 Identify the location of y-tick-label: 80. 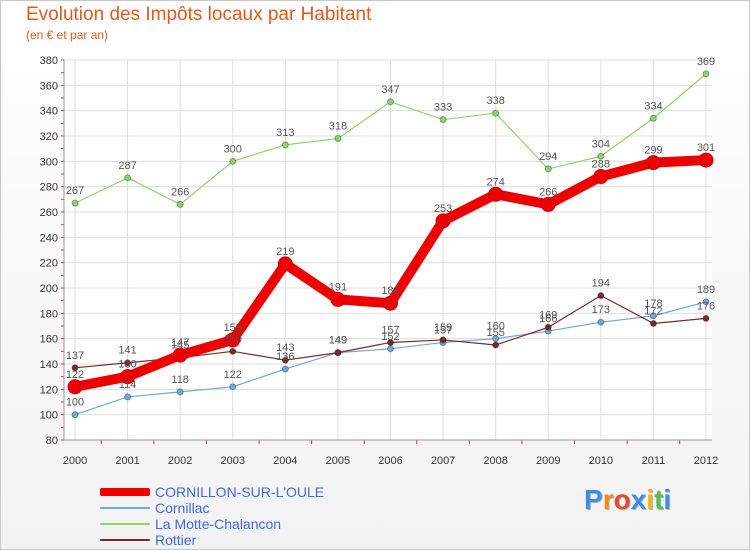
(52, 441).